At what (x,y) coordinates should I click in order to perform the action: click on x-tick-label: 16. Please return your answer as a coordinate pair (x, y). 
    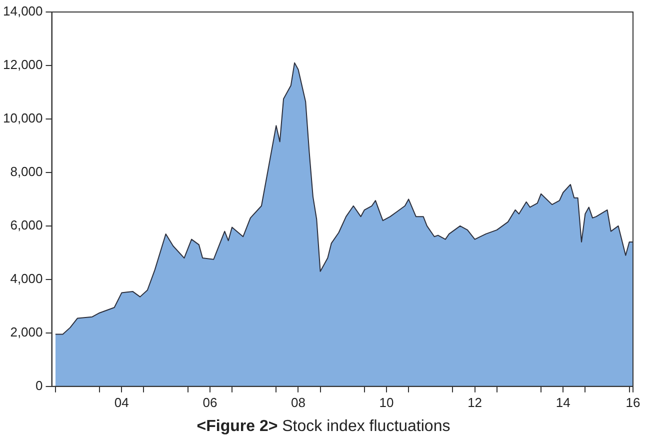
    Looking at the image, I should click on (633, 402).